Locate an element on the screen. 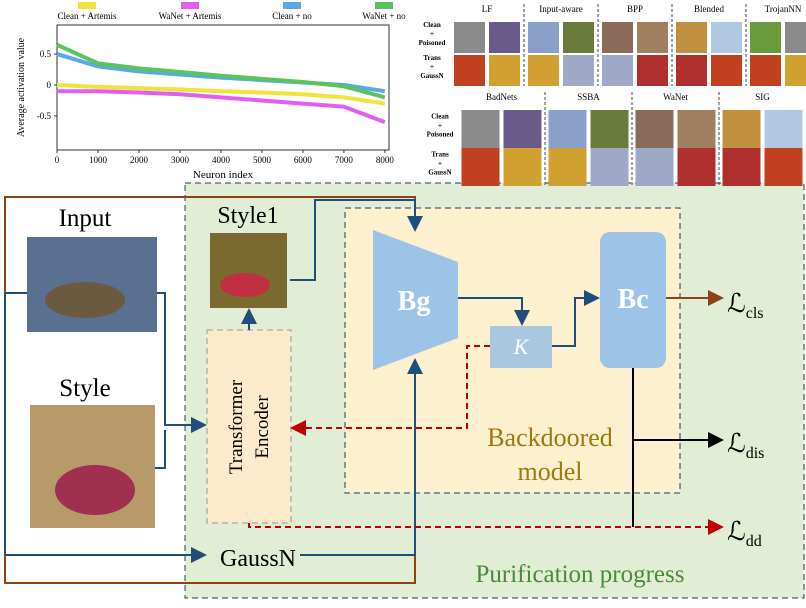 The width and height of the screenshot is (806, 608). loss-subscript: dis is located at coordinates (755, 453).